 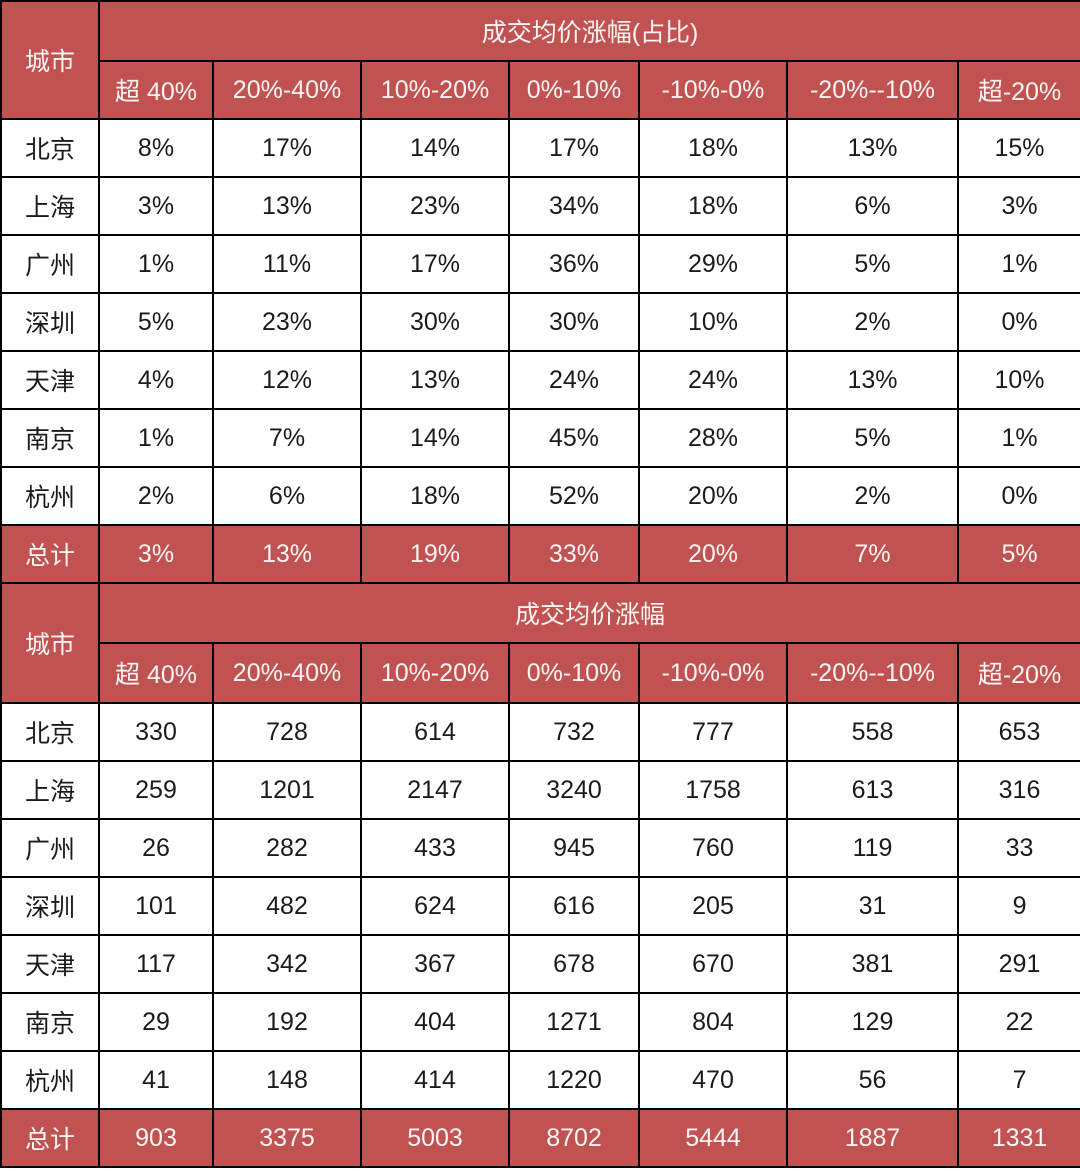 I want to click on value-cell: 616, so click(x=574, y=906).